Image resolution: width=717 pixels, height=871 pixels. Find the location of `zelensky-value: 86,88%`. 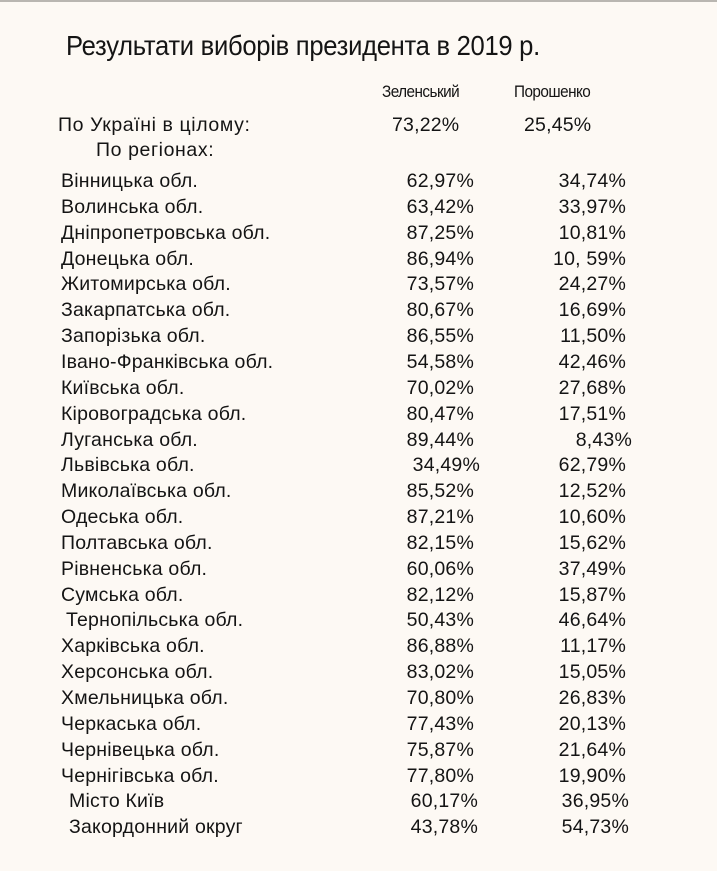

zelensky-value: 86,88% is located at coordinates (440, 646).